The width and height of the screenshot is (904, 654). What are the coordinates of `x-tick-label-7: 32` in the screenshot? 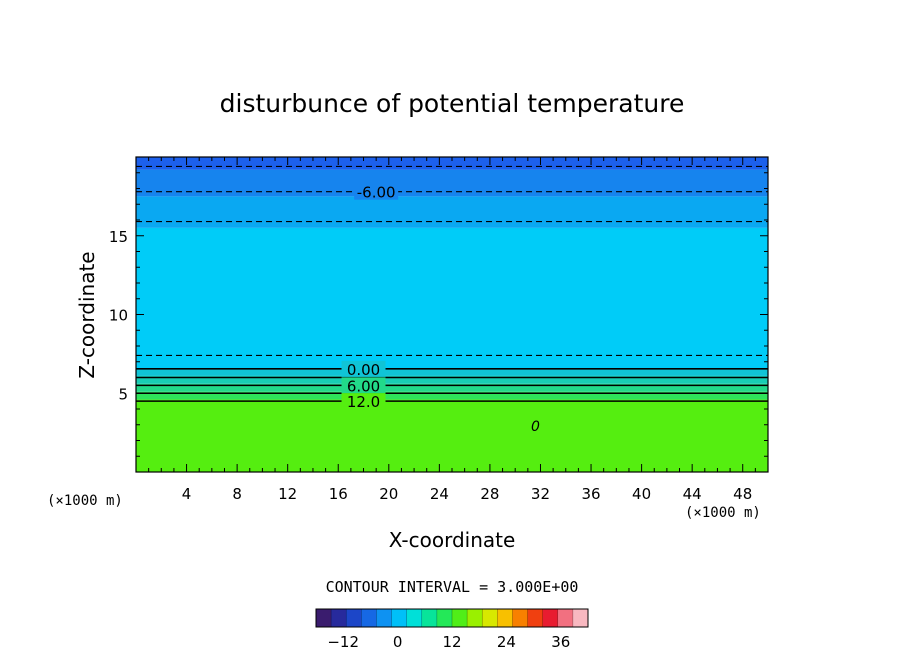 It's located at (540, 494).